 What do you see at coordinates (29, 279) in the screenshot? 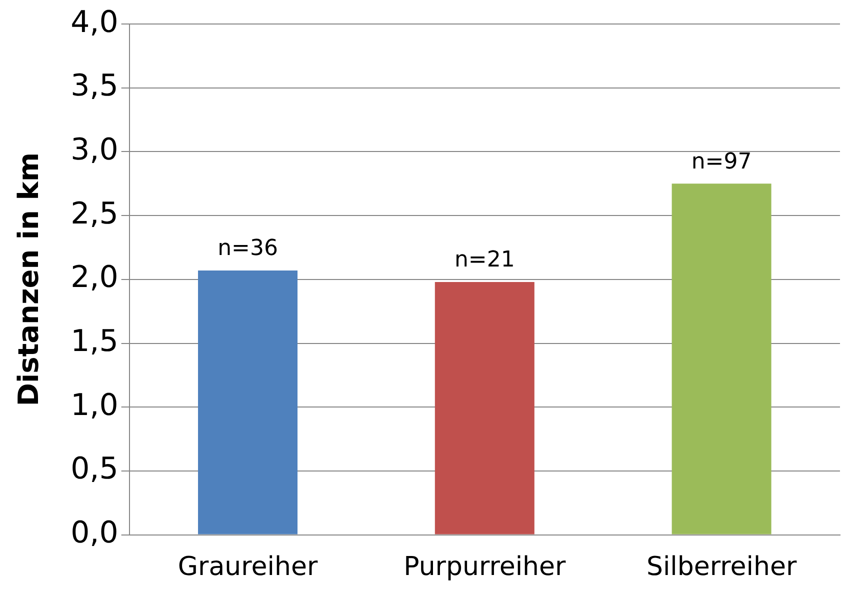
I see `y-axis-title: Distanzen in km` at bounding box center [29, 279].